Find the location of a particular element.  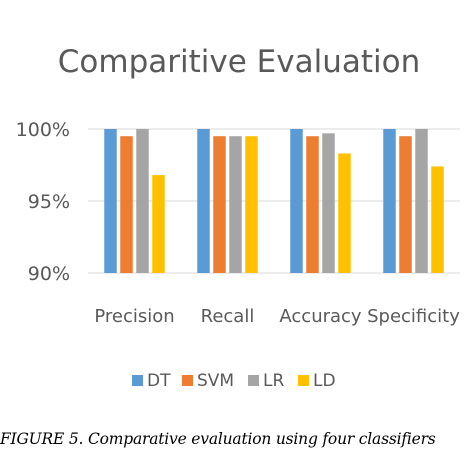

y-tick-label: 95% is located at coordinates (49, 202).